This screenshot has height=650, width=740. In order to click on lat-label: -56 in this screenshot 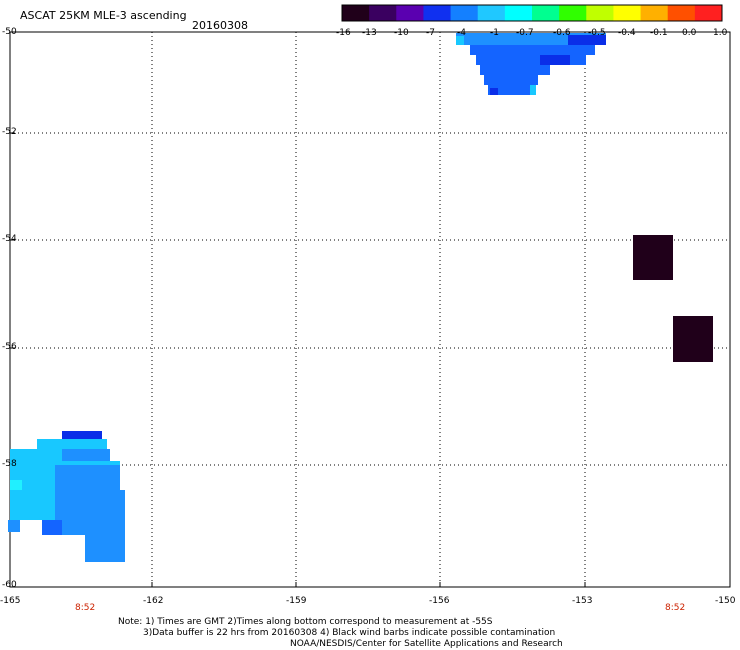, I will do `click(9, 347)`.